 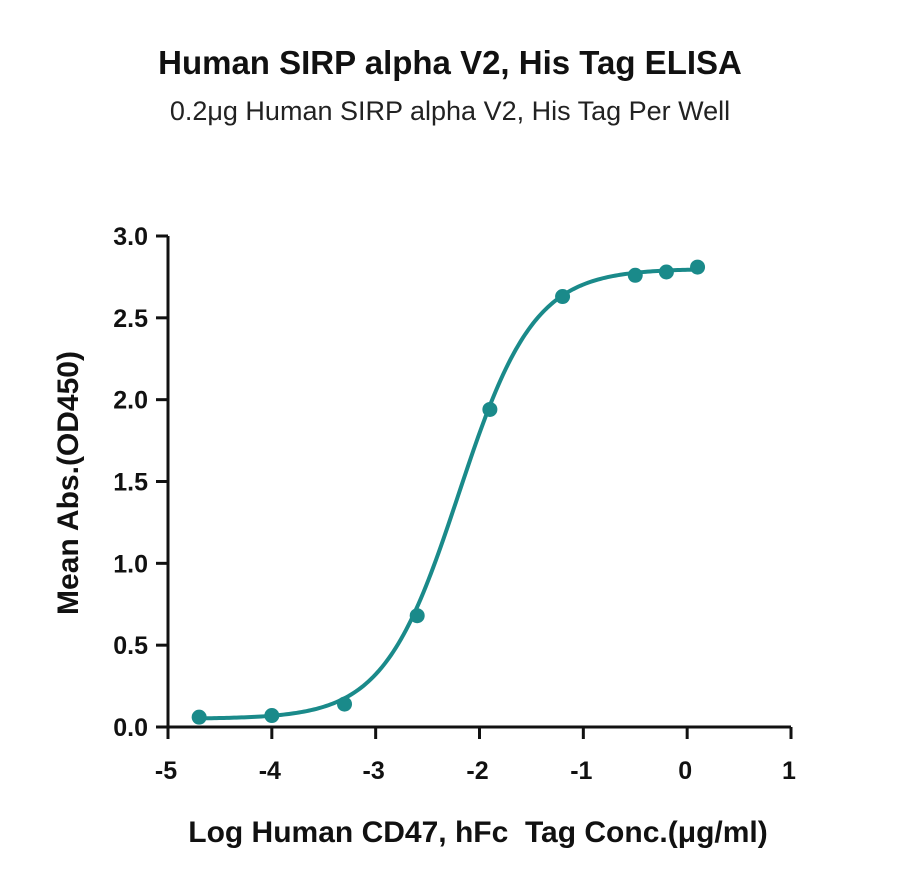 I want to click on y-tick-label: 1.0, so click(x=130, y=564).